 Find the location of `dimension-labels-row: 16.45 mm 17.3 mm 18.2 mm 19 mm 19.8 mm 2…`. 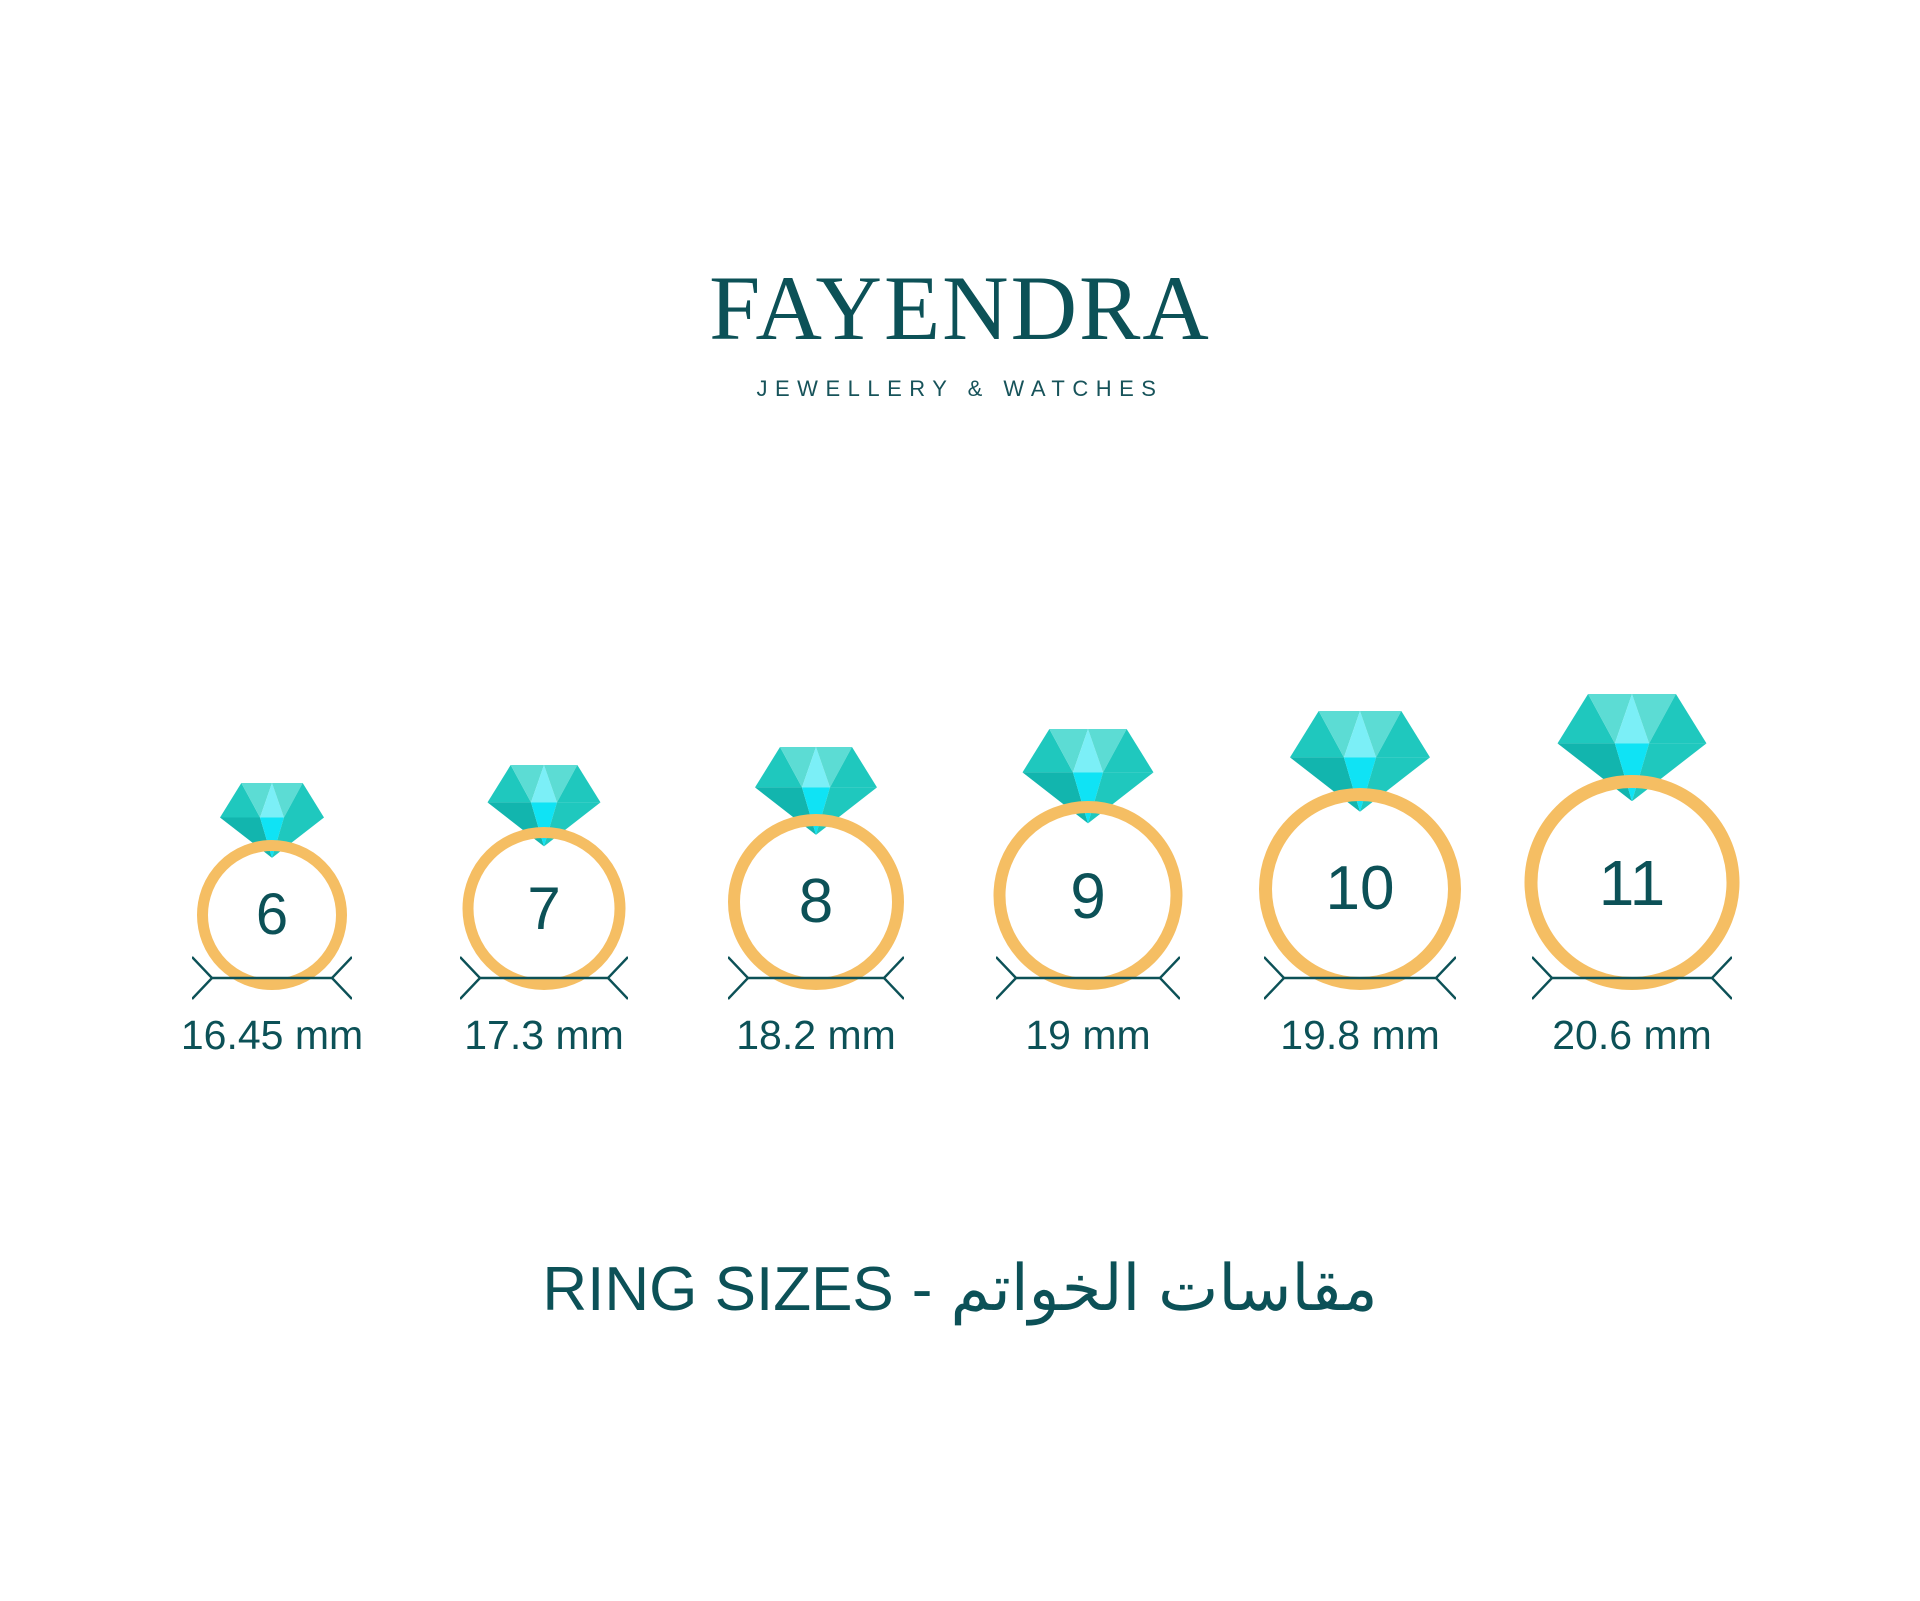

dimension-labels-row: 16.45 mm 17.3 mm 18.2 mm 19 mm 19.8 mm 2… is located at coordinates (960, 1025).